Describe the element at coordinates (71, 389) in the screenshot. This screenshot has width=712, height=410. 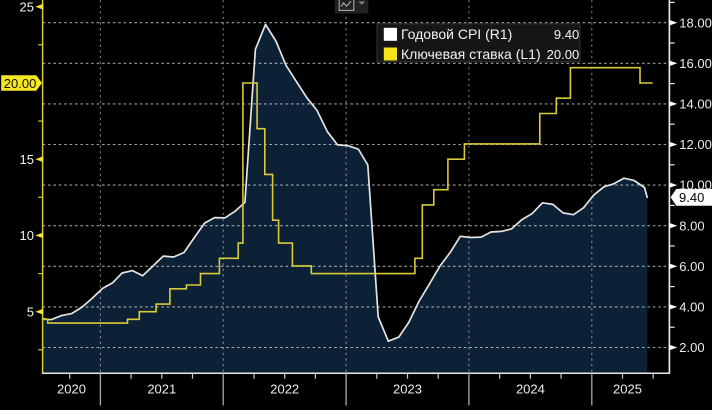
I see `svg-text: 2020` at that location.